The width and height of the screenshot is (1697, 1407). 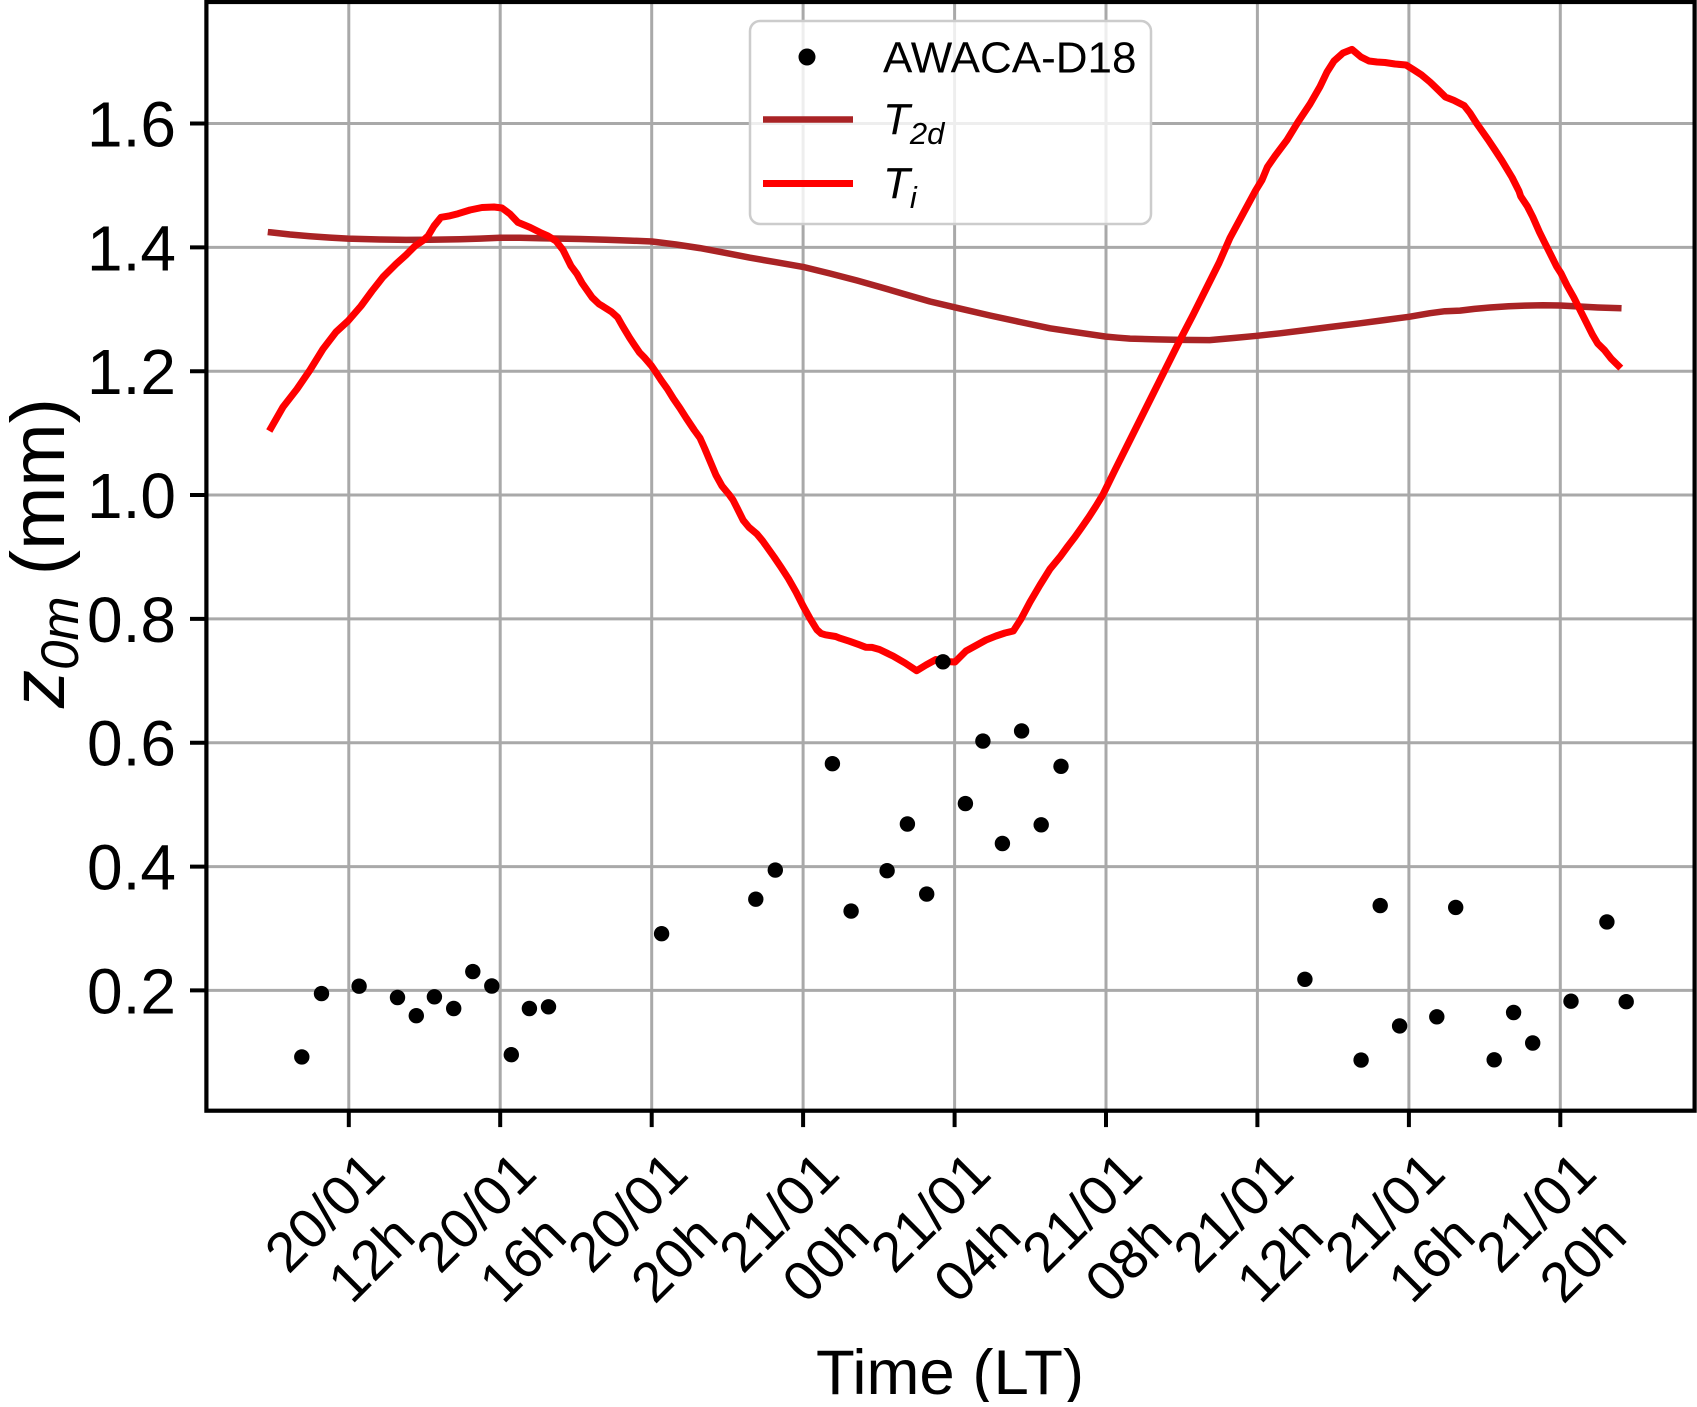 I want to click on svg-text: AWACA-D18, so click(x=1009, y=58).